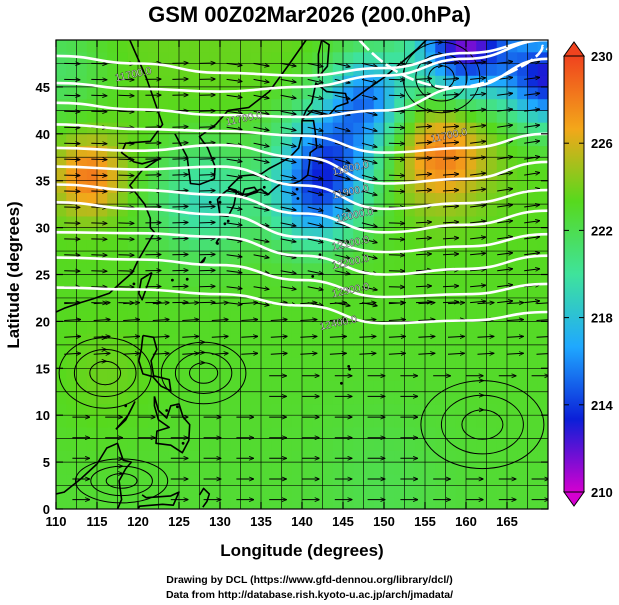 The image size is (619, 605). Describe the element at coordinates (384, 521) in the screenshot. I see `x-tick-label: 150` at that location.